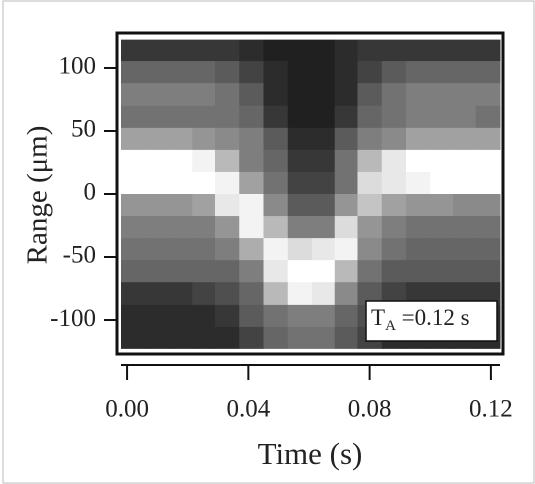 The width and height of the screenshot is (535, 484). What do you see at coordinates (390, 326) in the screenshot?
I see `annotation-subscript: A` at bounding box center [390, 326].